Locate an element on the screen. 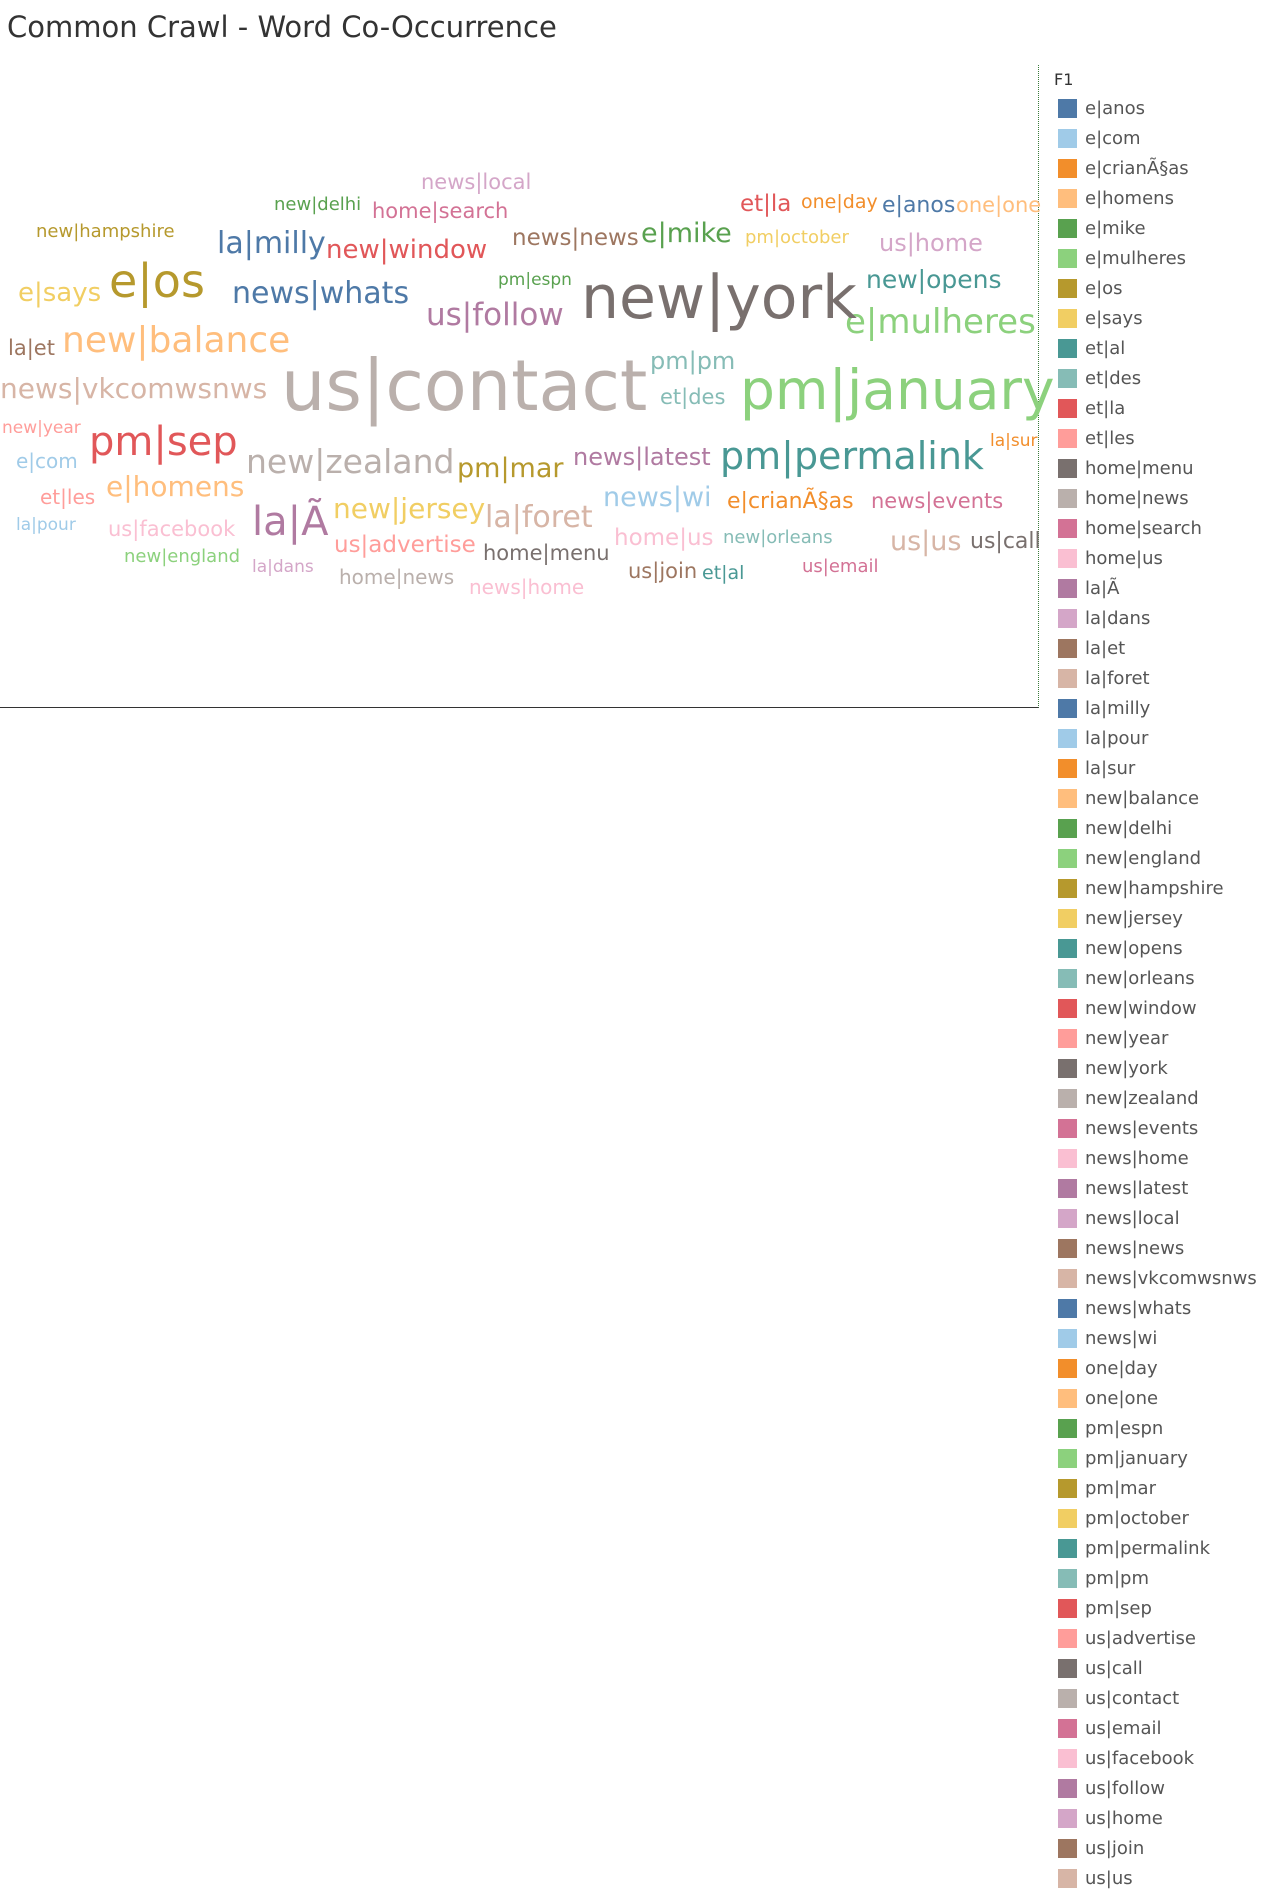 This screenshot has width=1263, height=1893. legend-item: new|zealand is located at coordinates (1126, 1098).